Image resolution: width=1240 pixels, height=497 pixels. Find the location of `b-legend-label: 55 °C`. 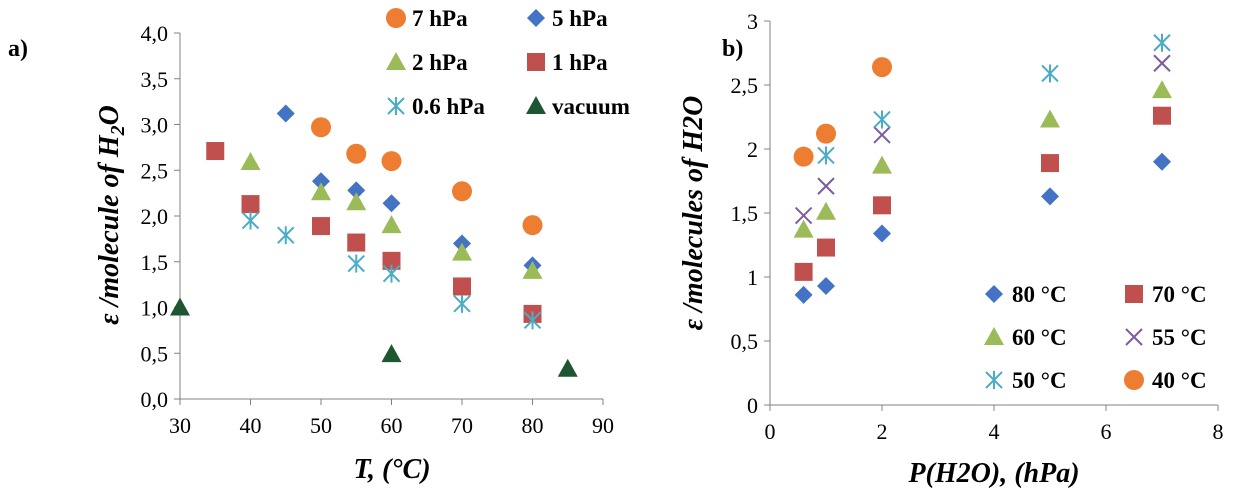

b-legend-label: 55 °C is located at coordinates (1179, 337).